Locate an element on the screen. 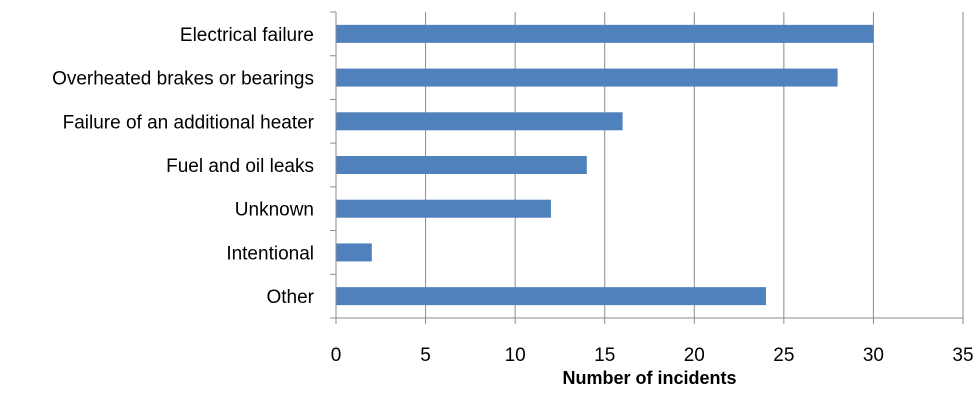  bar-unknown is located at coordinates (443, 208).